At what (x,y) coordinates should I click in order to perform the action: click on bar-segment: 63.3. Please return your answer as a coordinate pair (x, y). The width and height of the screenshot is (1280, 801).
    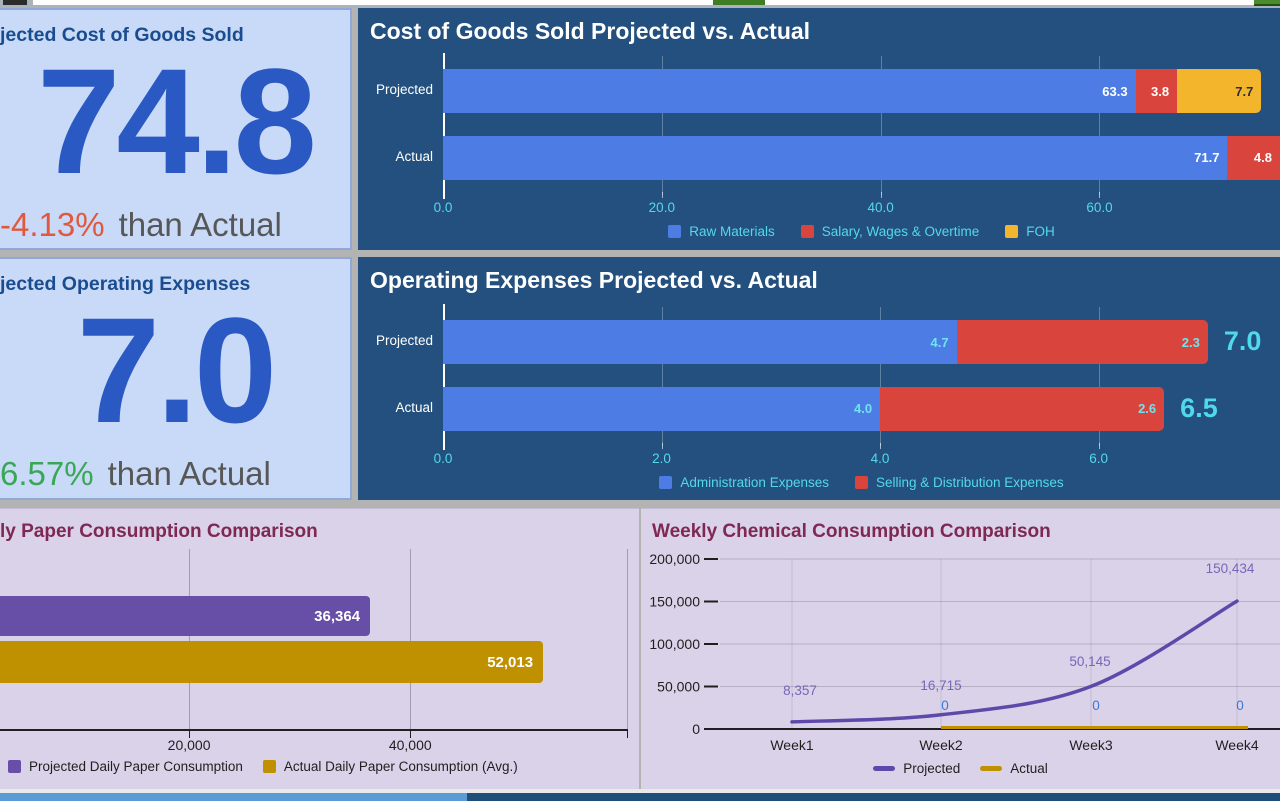
    Looking at the image, I should click on (789, 91).